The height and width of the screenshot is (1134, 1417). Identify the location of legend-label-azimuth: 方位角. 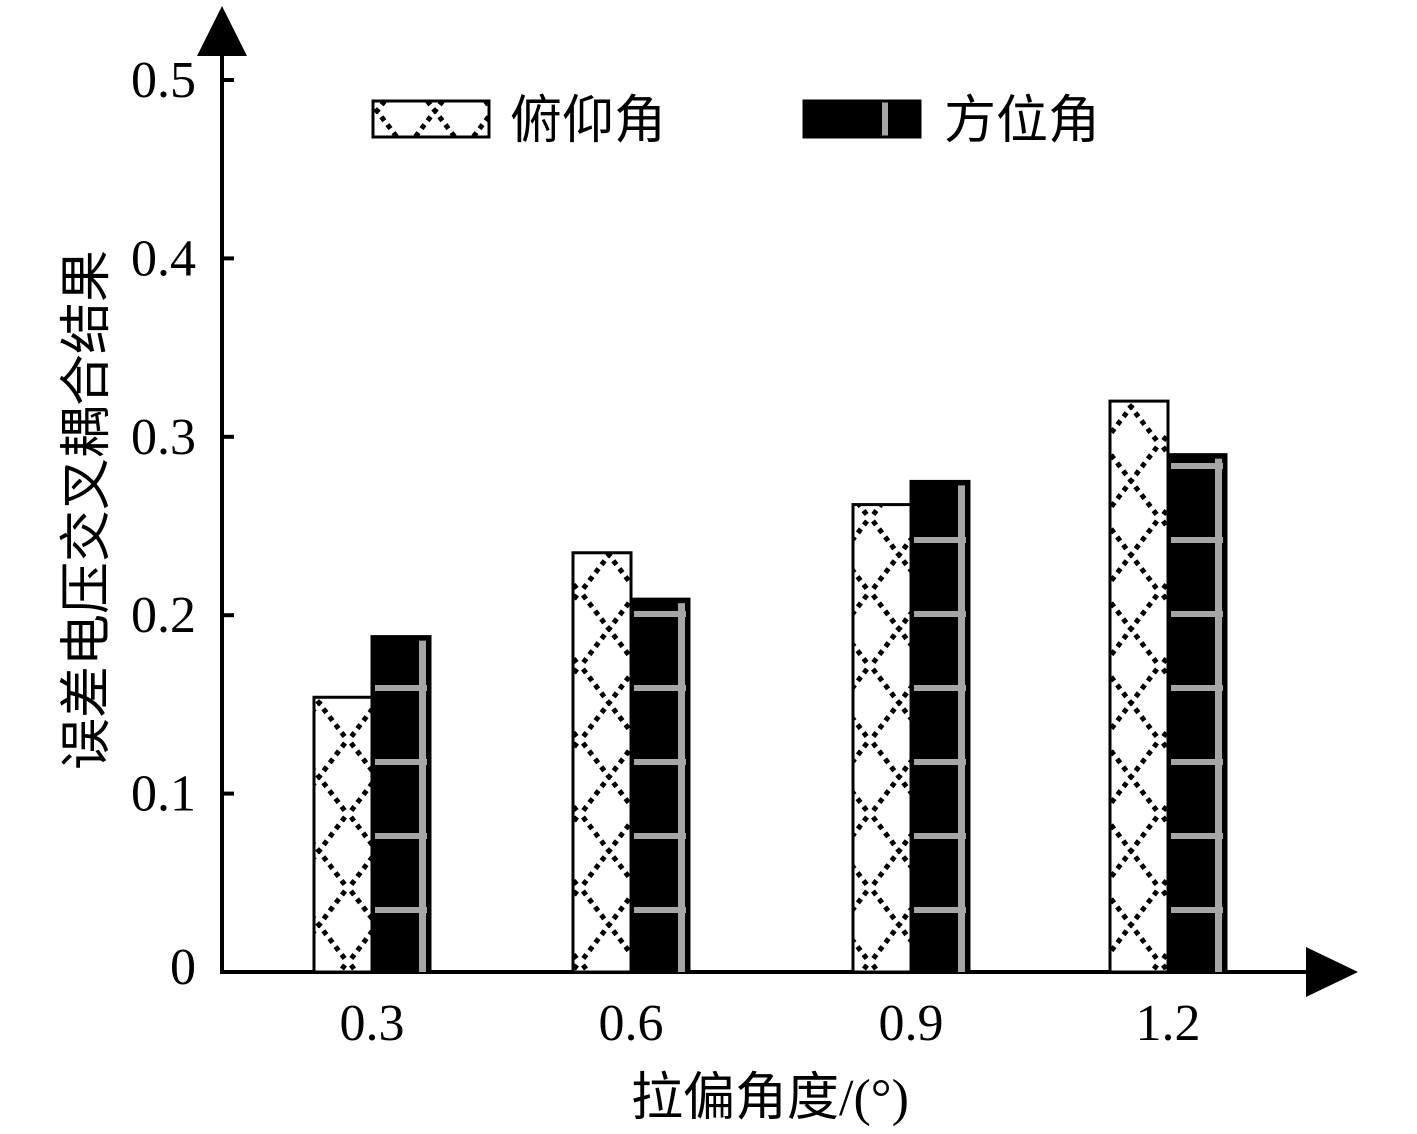
(1022, 121).